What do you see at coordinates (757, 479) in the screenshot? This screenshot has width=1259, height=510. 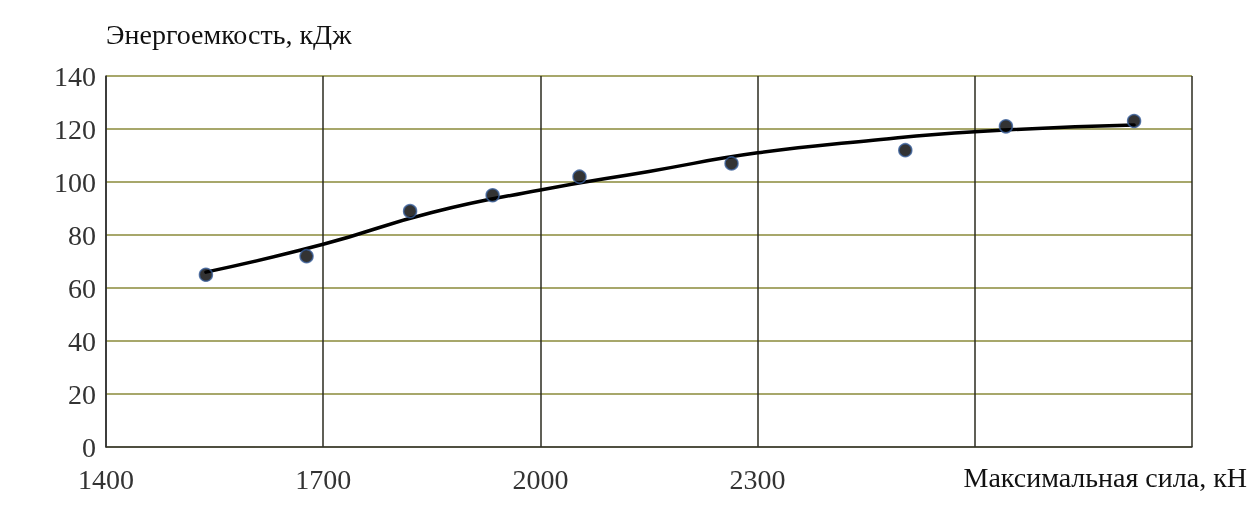 I see `x-tick-label: 2300` at bounding box center [757, 479].